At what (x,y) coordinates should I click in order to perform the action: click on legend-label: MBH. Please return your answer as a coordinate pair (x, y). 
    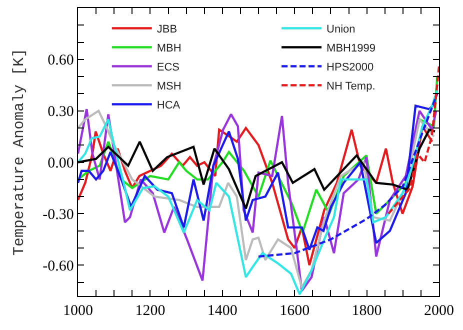
    Looking at the image, I should click on (169, 48).